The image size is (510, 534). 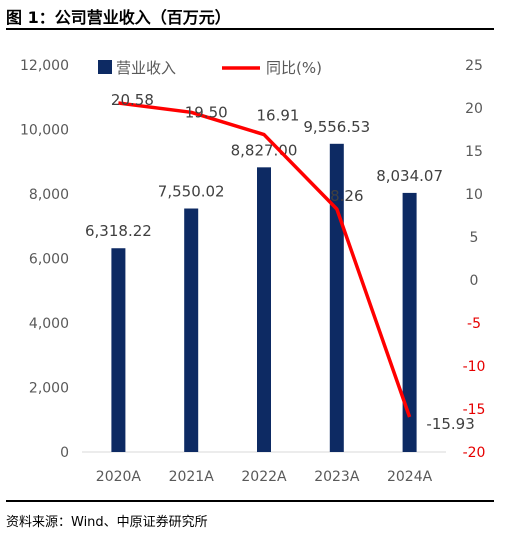 What do you see at coordinates (49, 195) in the screenshot?
I see `y-left-tick-label: 8,000` at bounding box center [49, 195].